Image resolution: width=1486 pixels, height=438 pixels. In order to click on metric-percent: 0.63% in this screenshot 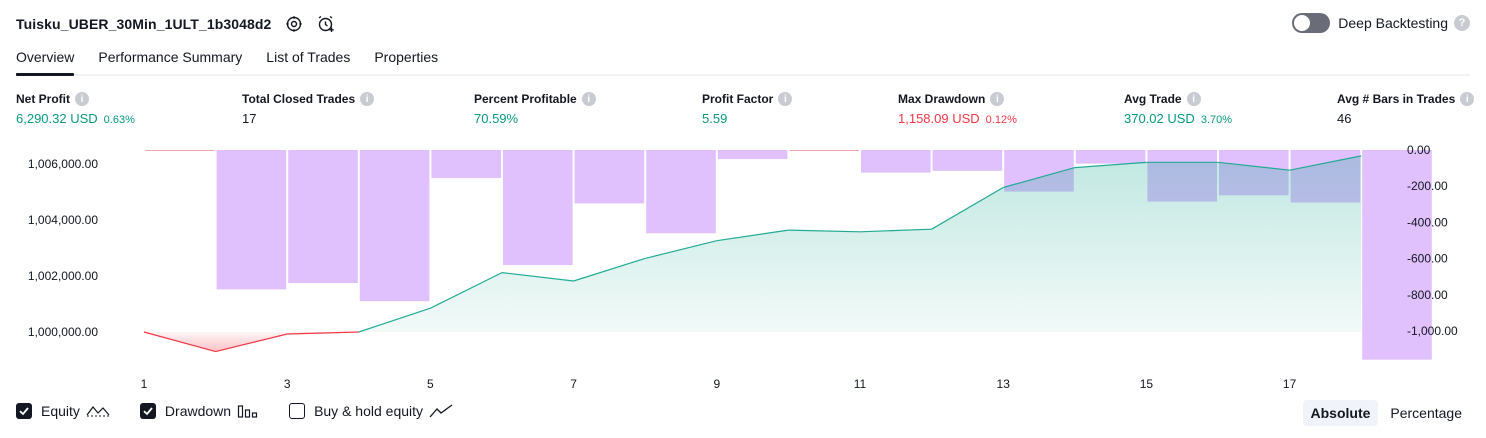, I will do `click(119, 120)`.